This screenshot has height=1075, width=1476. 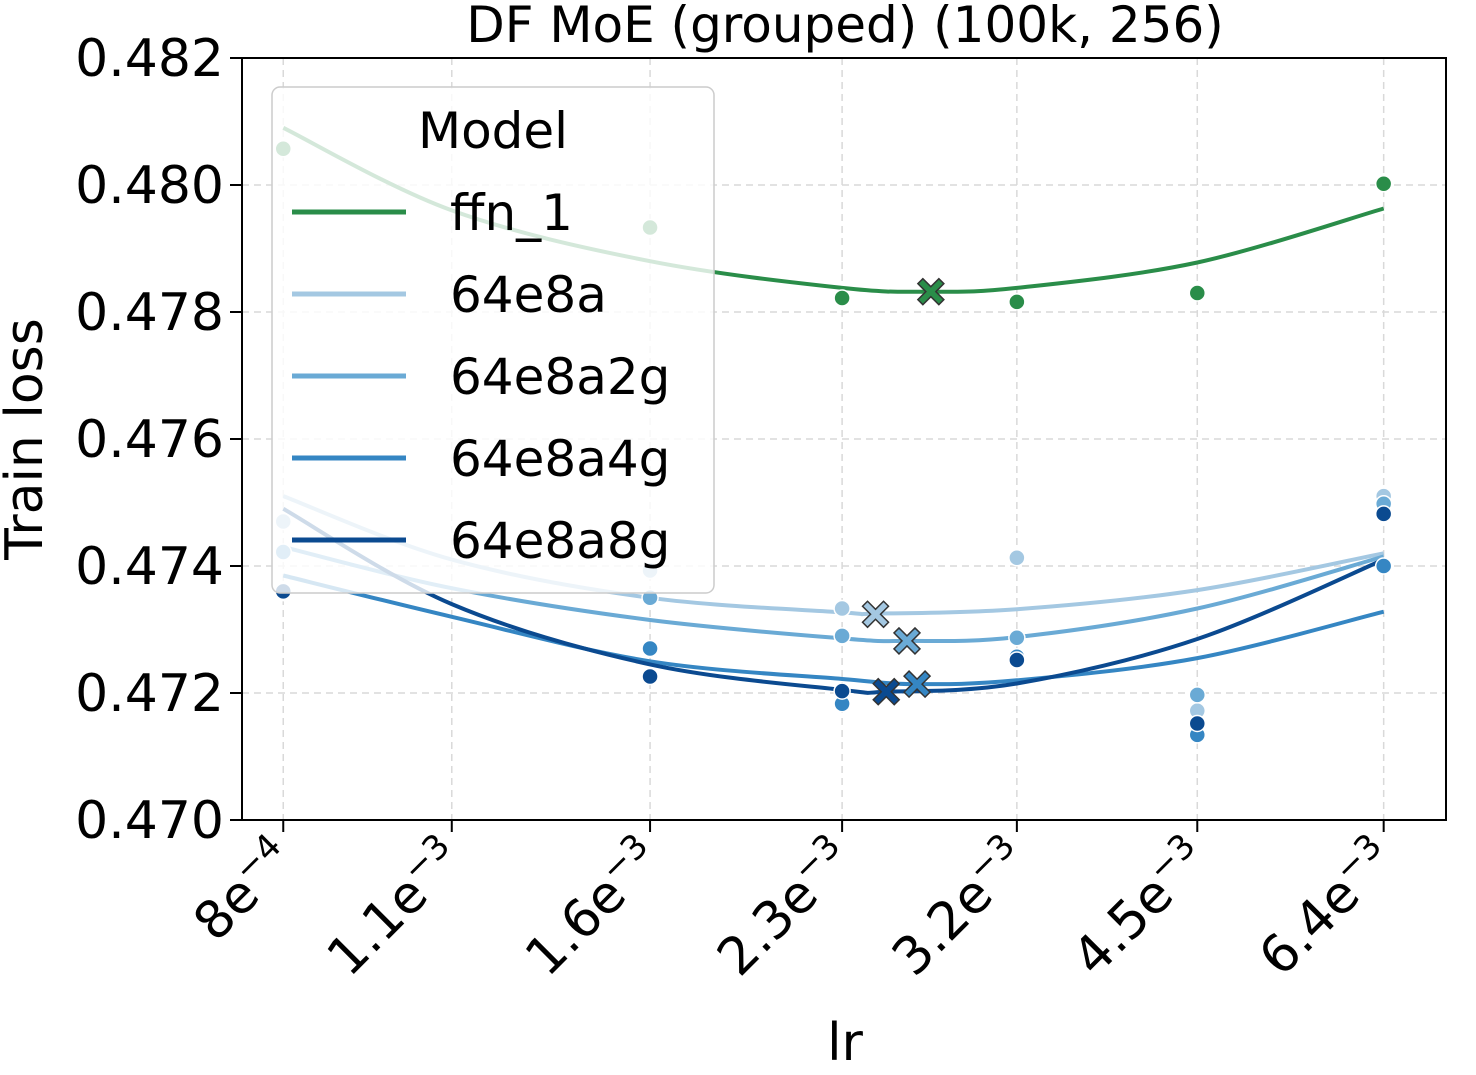 What do you see at coordinates (1140, 907) in the screenshot?
I see `x-tick-label-5: 4.5e−3` at bounding box center [1140, 907].